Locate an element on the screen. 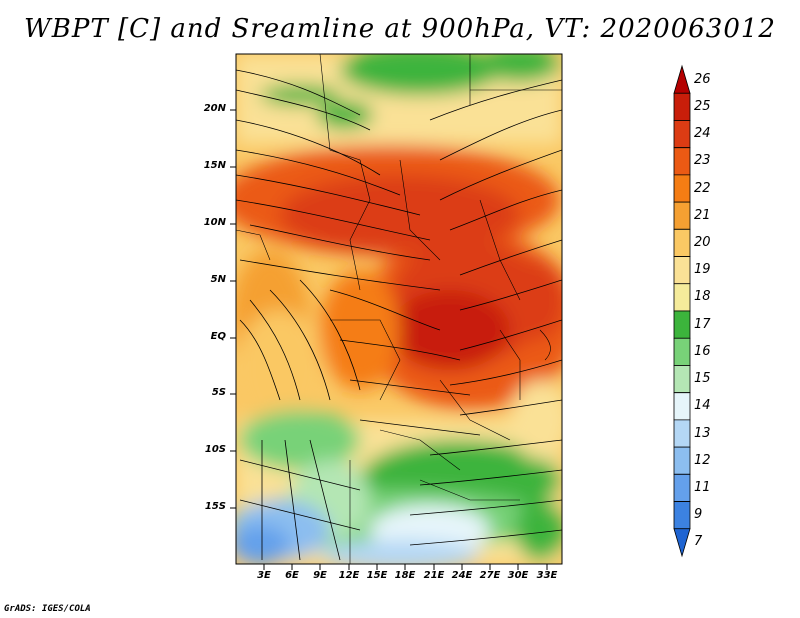 This screenshot has height=618, width=800. grads-credit: GrADS: IGES/COLA is located at coordinates (47, 609).